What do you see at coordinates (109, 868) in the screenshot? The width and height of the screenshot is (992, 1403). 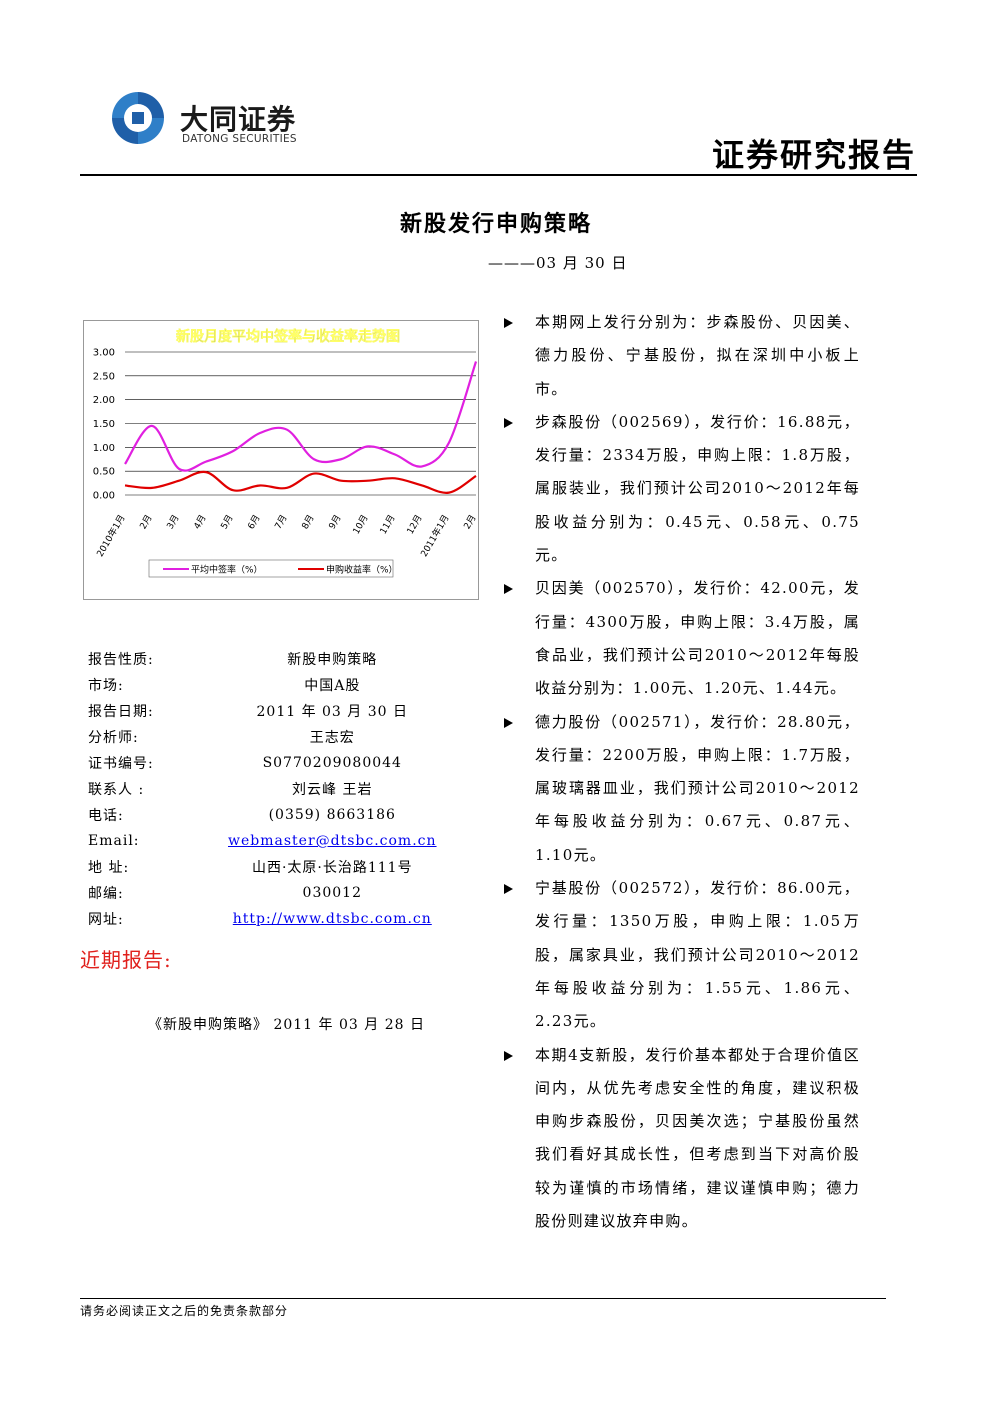 I see `info-label: 地 址:` at bounding box center [109, 868].